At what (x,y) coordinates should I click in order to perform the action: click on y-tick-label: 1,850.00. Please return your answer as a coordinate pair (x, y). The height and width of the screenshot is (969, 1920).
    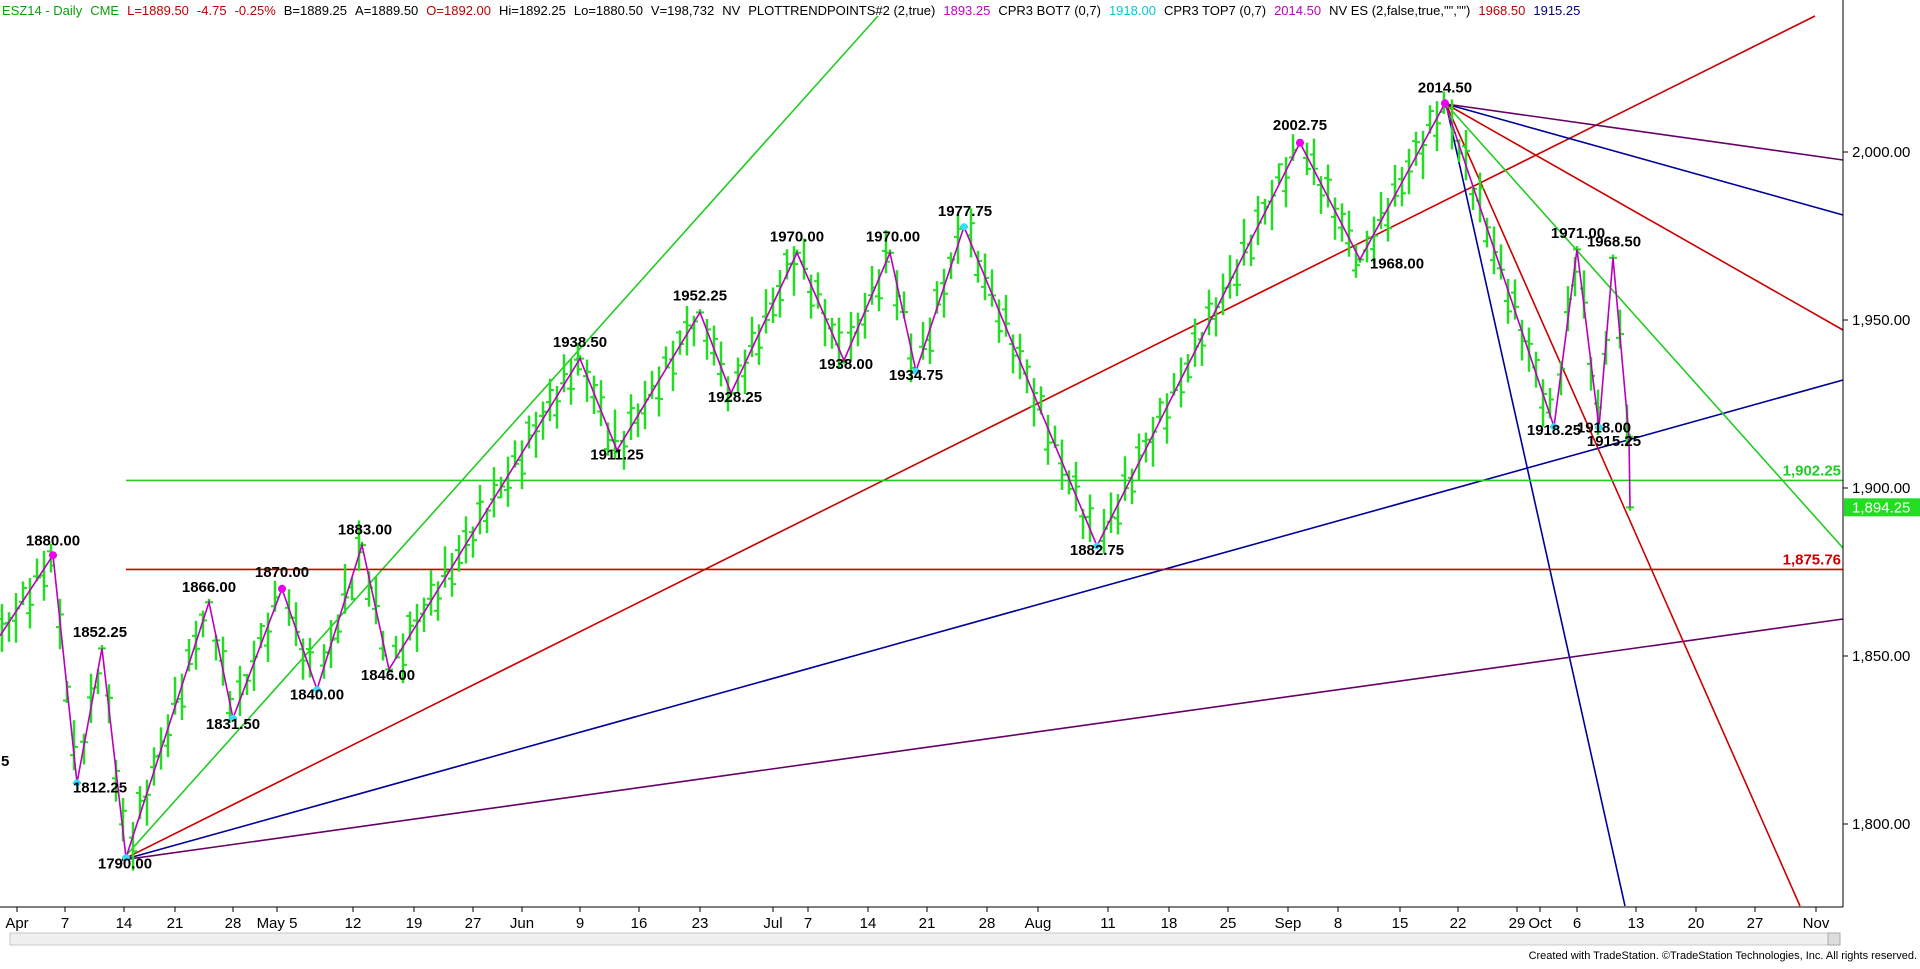
    Looking at the image, I should click on (1881, 656).